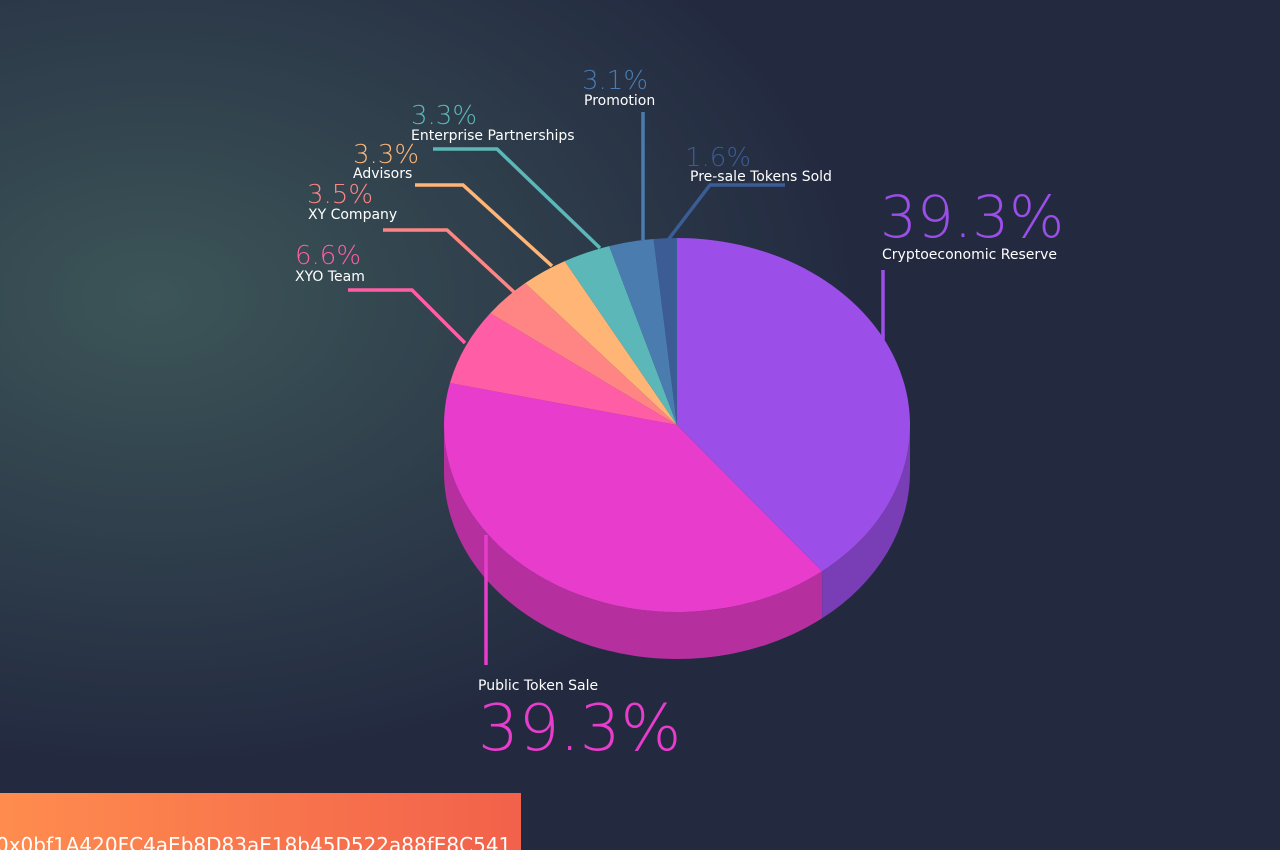 Image resolution: width=1280 pixels, height=850 pixels. I want to click on category-label: Promotion, so click(619, 101).